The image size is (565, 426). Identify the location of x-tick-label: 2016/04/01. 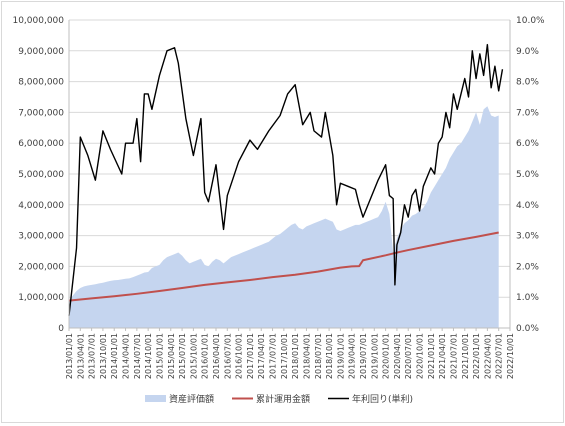
(216, 356).